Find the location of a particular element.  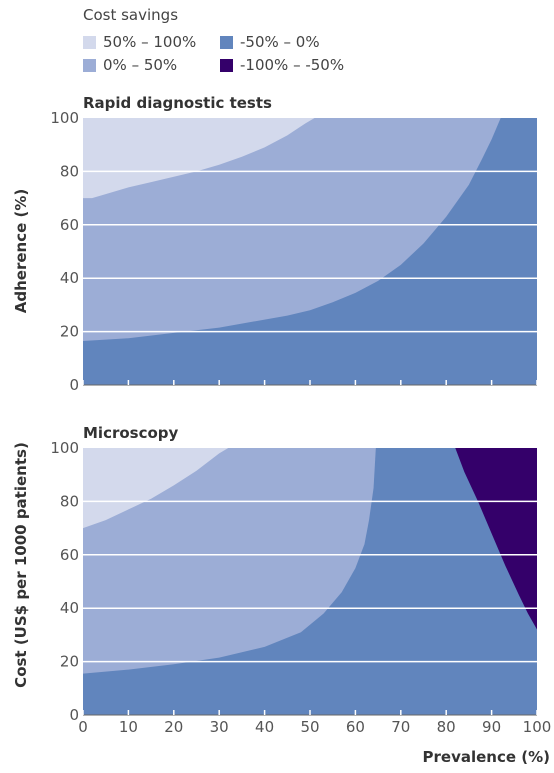

x-tick-label: 40 is located at coordinates (264, 727).